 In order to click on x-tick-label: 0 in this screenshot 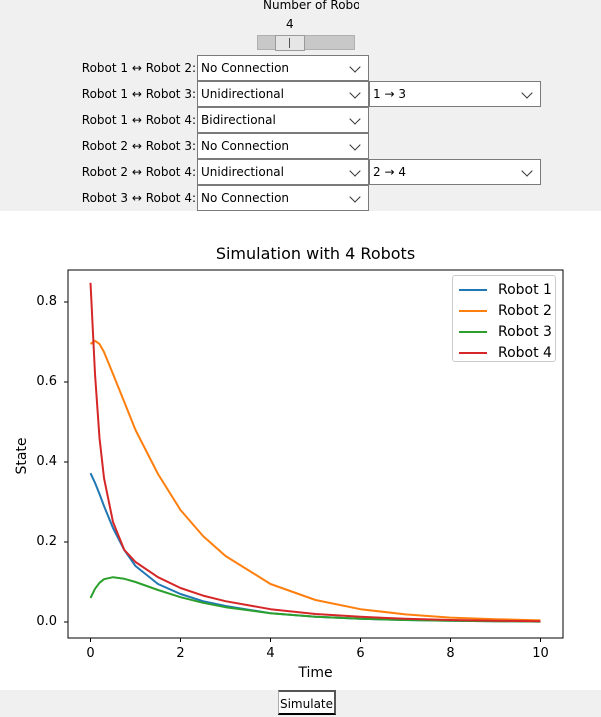, I will do `click(90, 653)`.